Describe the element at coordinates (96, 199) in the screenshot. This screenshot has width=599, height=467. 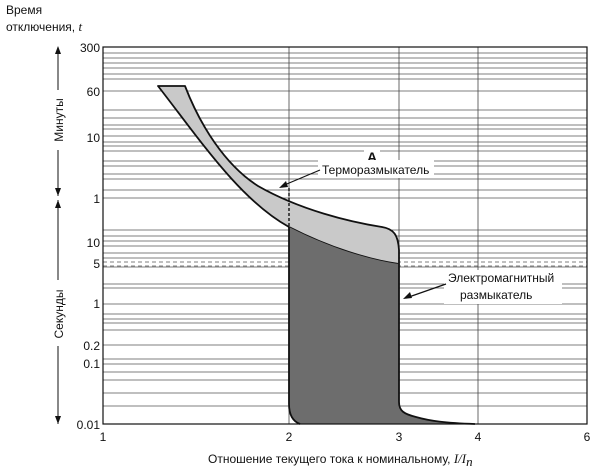
I see `y-tick-1-min: 1` at that location.